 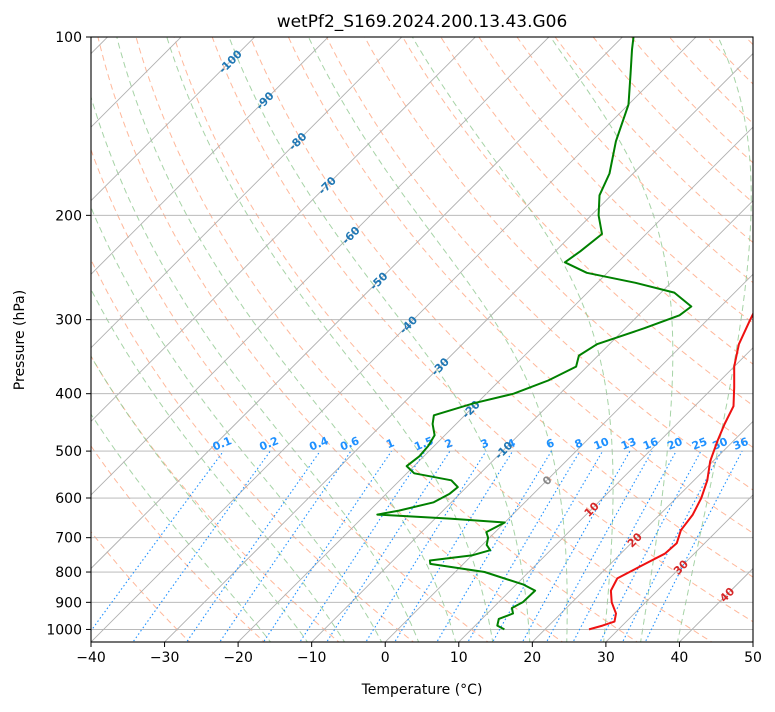 I want to click on chart-title: wetPf2_S169.2024.200.13.43.G06, so click(x=422, y=22).